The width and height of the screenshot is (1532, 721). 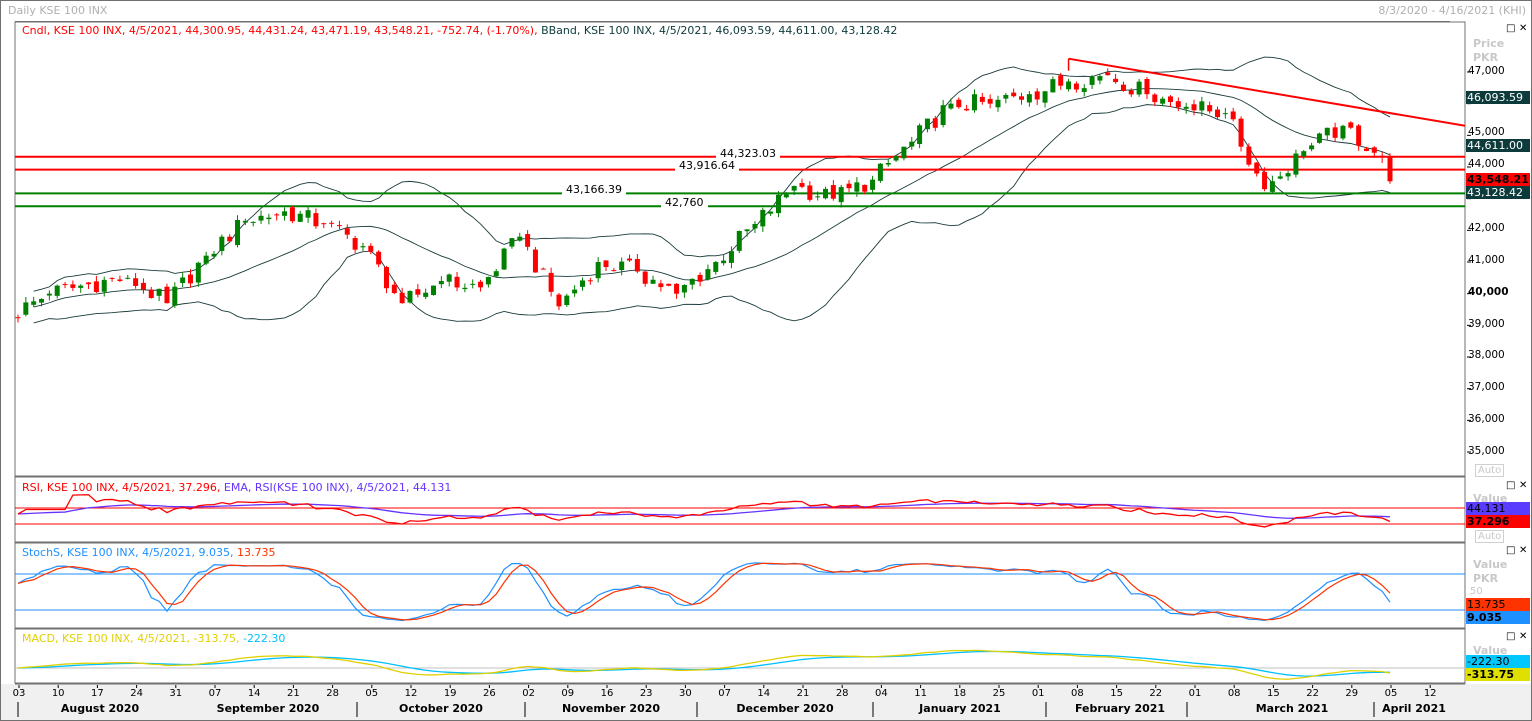 What do you see at coordinates (1486, 57) in the screenshot?
I see `price-axis-unit: PKR` at bounding box center [1486, 57].